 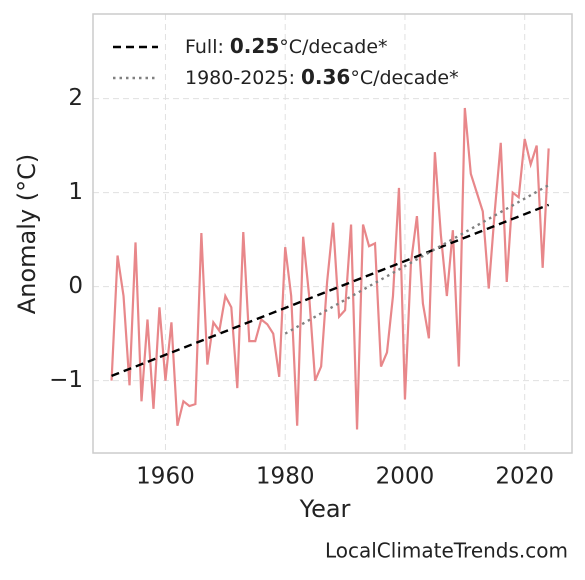 I want to click on legend-name: Full:, so click(x=204, y=47).